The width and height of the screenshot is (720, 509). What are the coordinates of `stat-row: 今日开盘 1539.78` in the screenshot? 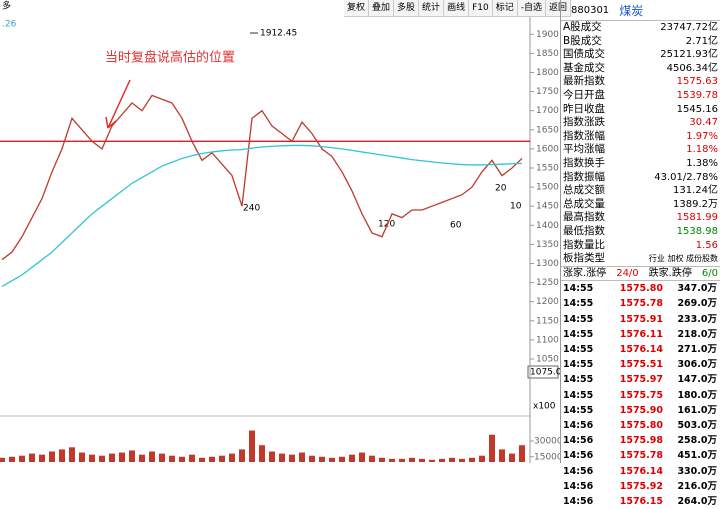 It's located at (640, 96).